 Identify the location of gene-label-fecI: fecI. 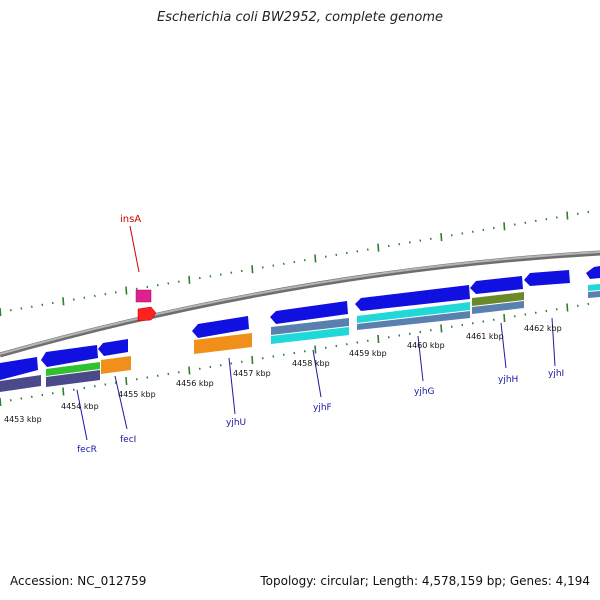
(128, 440).